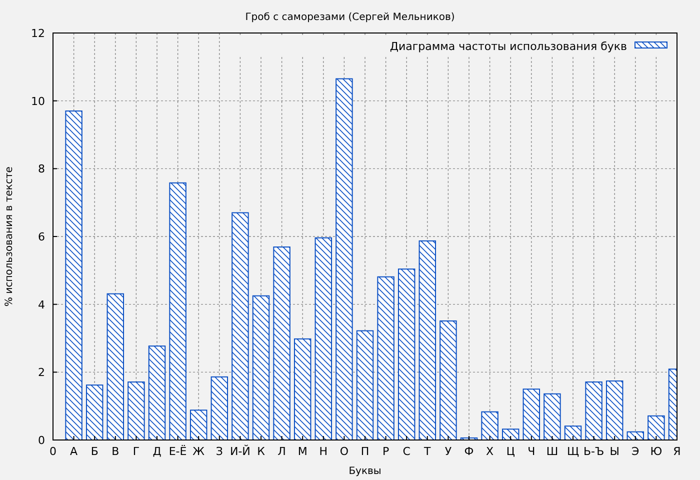  Describe the element at coordinates (386, 451) in the screenshot. I see `x-tick-label: Р` at that location.